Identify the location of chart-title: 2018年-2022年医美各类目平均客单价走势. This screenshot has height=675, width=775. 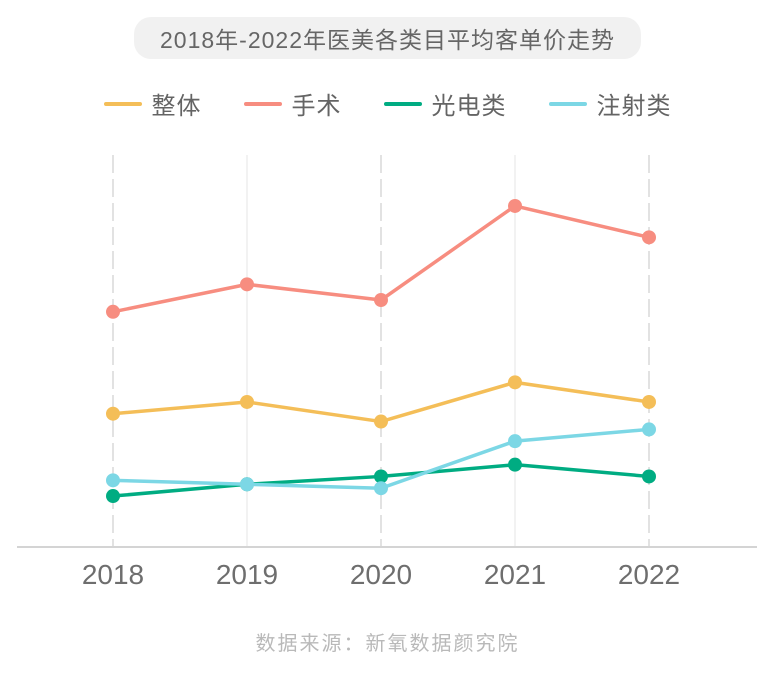
(387, 38).